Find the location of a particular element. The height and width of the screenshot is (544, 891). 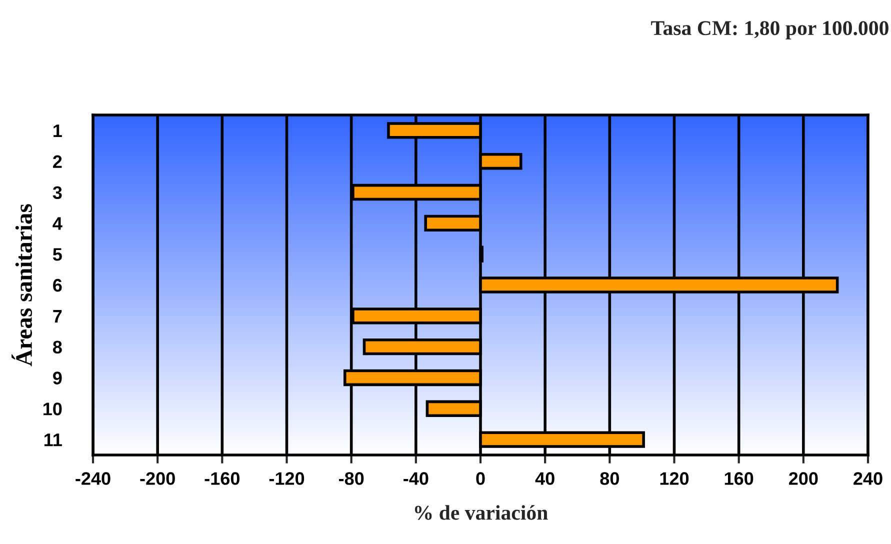

y-tick-label: 11 is located at coordinates (53, 440).